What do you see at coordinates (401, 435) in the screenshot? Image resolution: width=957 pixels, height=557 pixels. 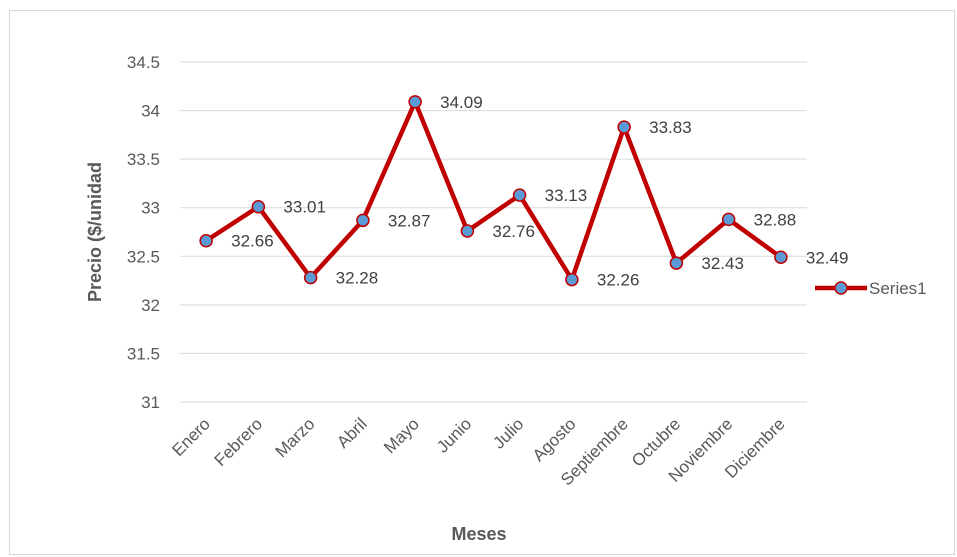 I see `x-tick-label: Mayo` at bounding box center [401, 435].